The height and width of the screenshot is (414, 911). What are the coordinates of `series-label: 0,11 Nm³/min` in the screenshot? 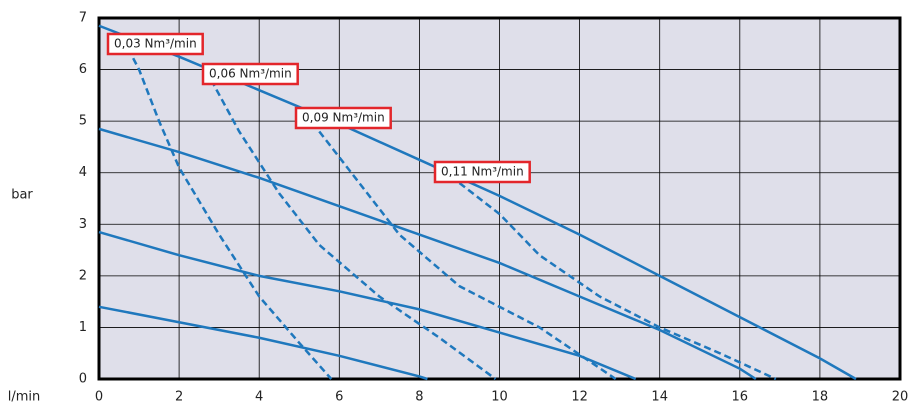 It's located at (482, 172).